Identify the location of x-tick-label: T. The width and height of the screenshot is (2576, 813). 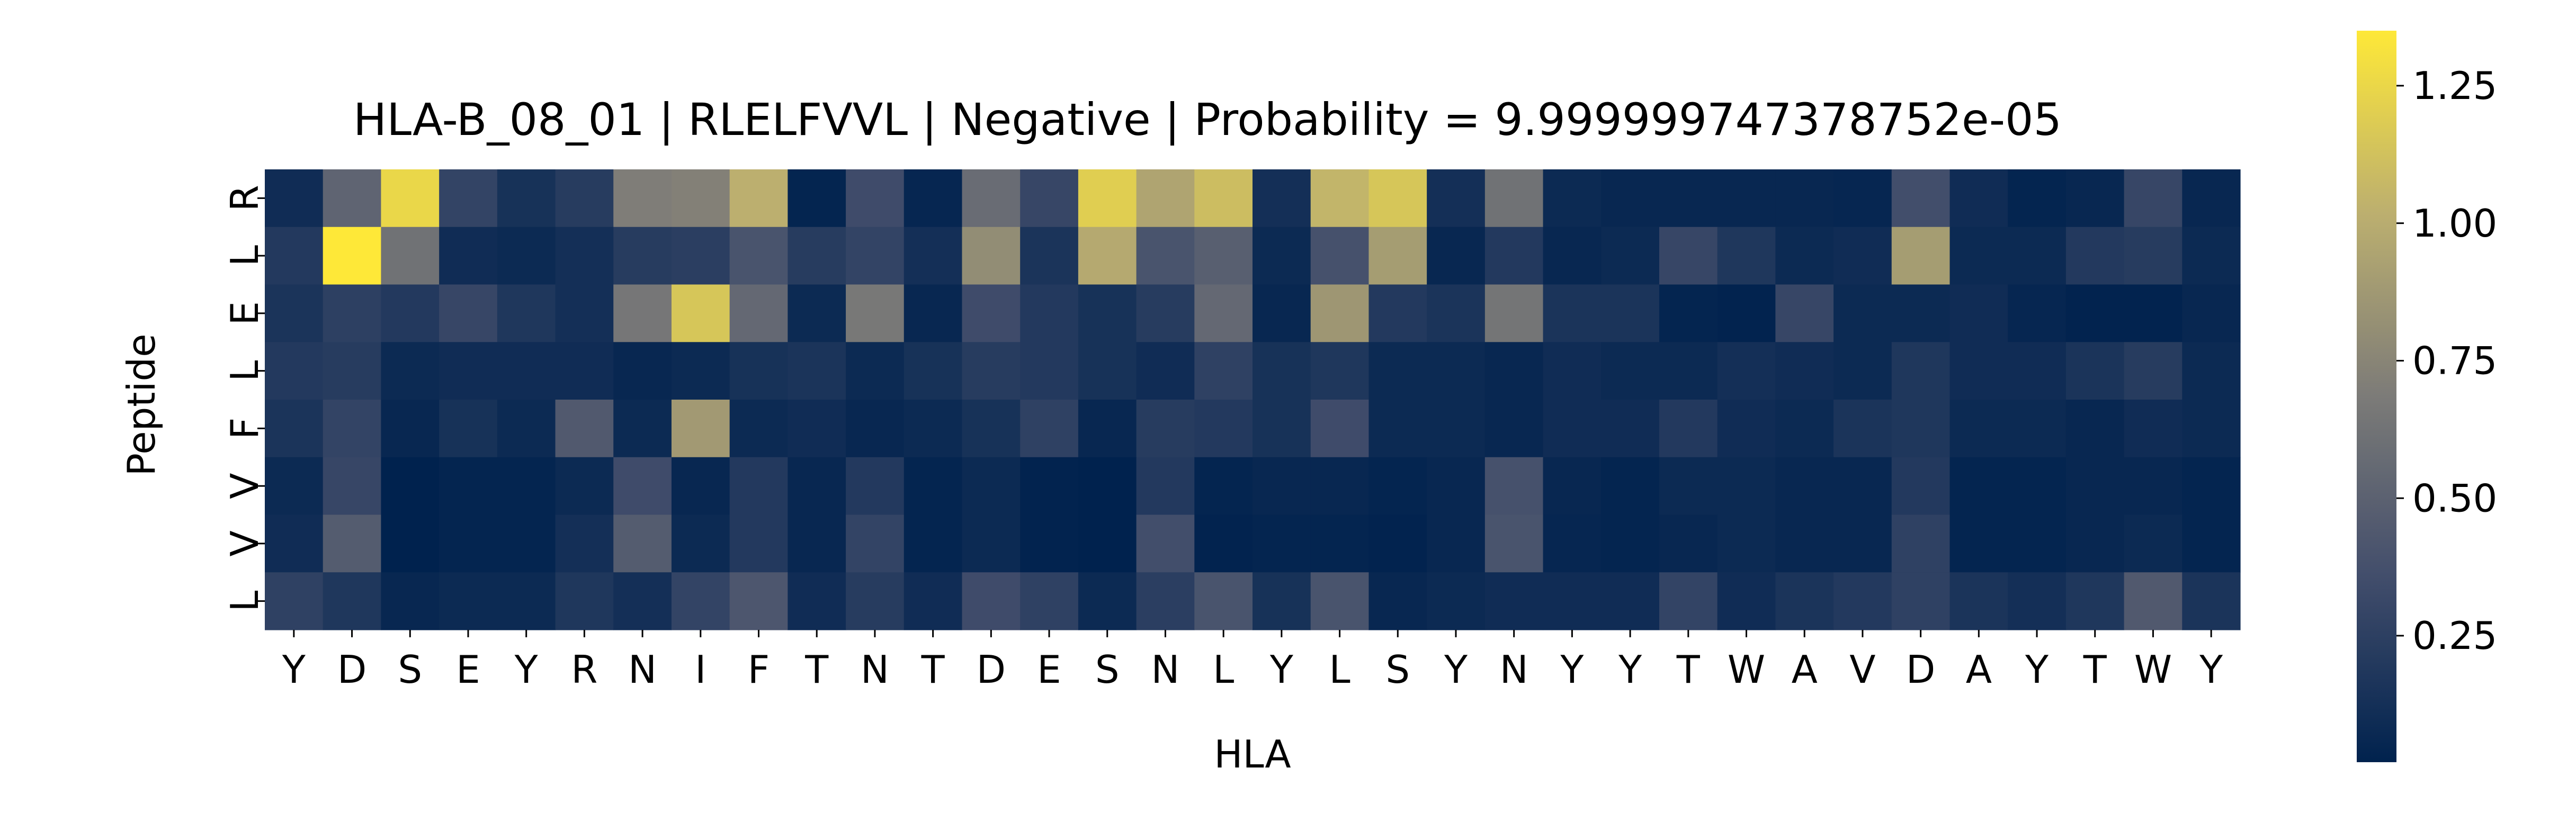
(2095, 669).